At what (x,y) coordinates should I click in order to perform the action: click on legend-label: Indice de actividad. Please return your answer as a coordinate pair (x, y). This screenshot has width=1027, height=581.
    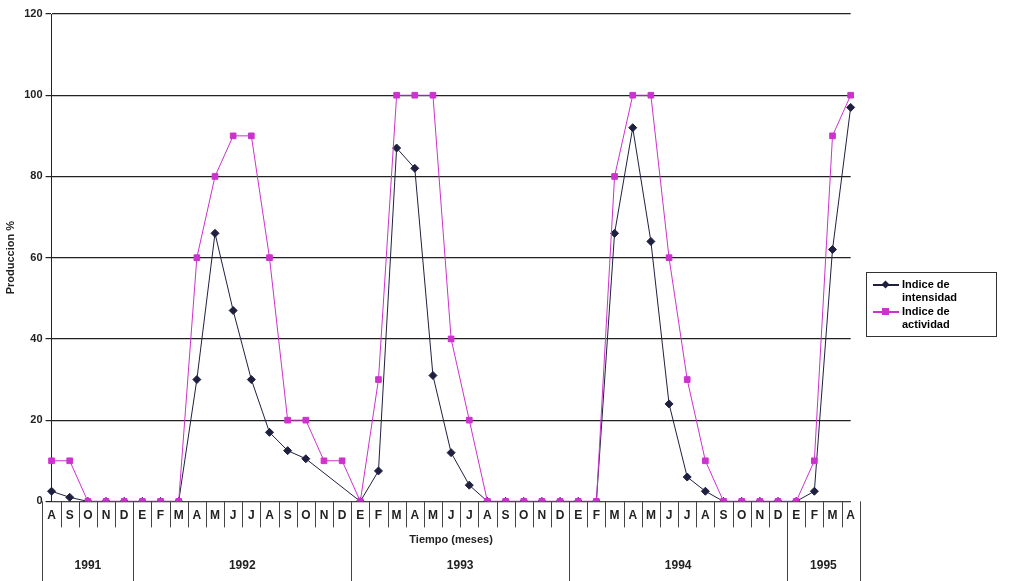
    Looking at the image, I should click on (926, 318).